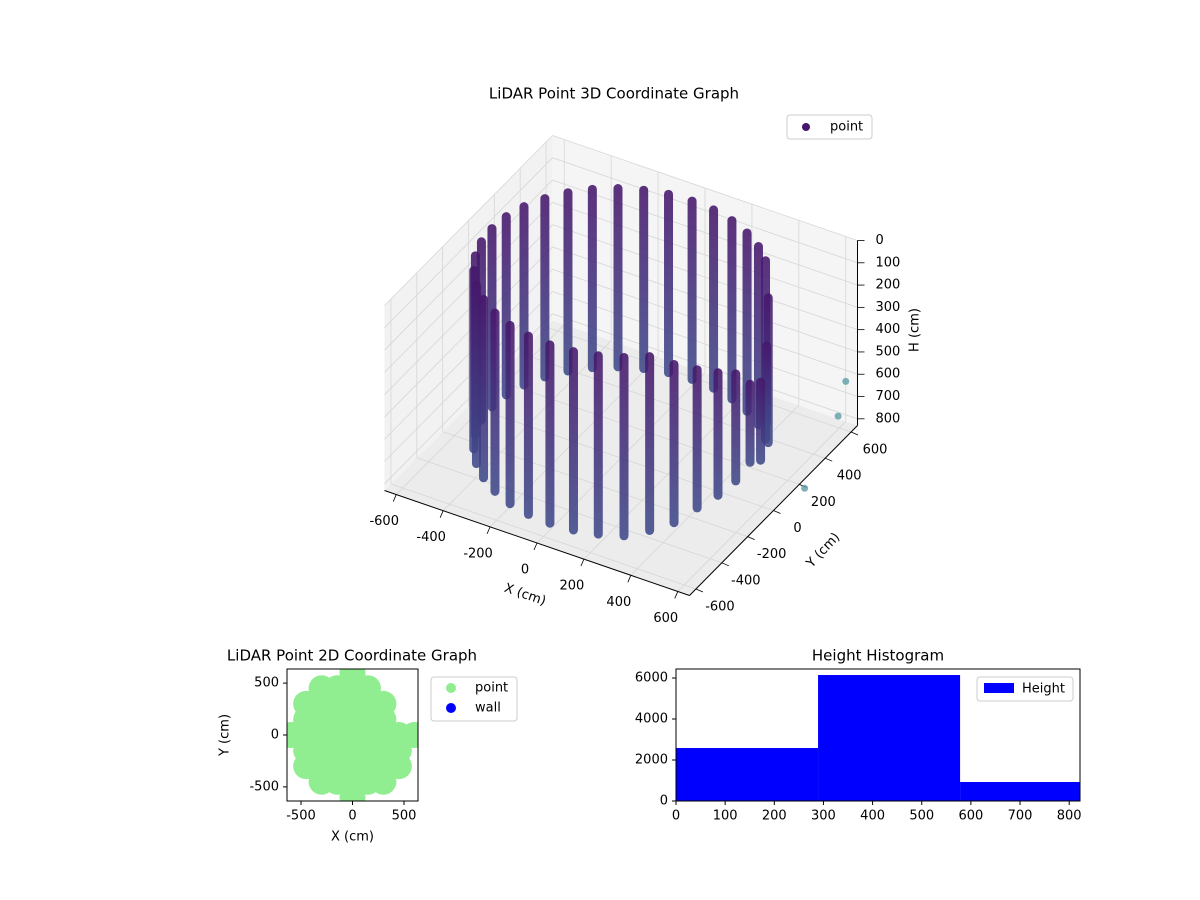  I want to click on axes-frame, so click(878, 735).